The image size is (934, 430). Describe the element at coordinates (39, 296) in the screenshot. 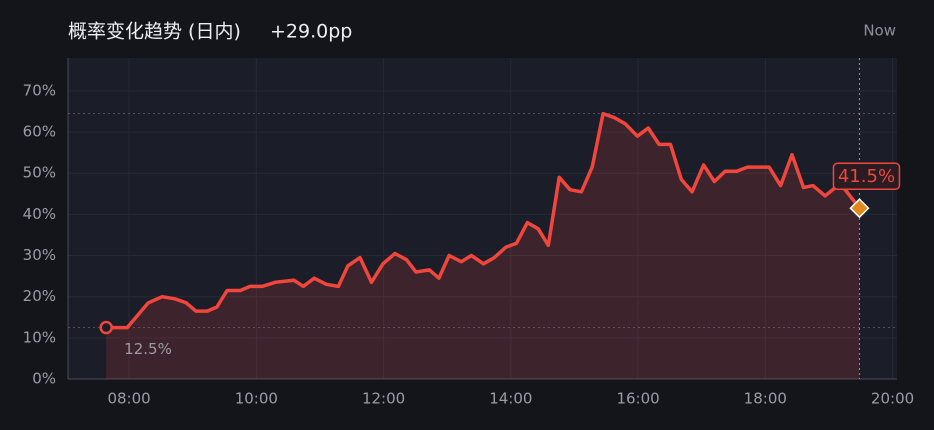

I see `y-tick-label: 20%` at that location.